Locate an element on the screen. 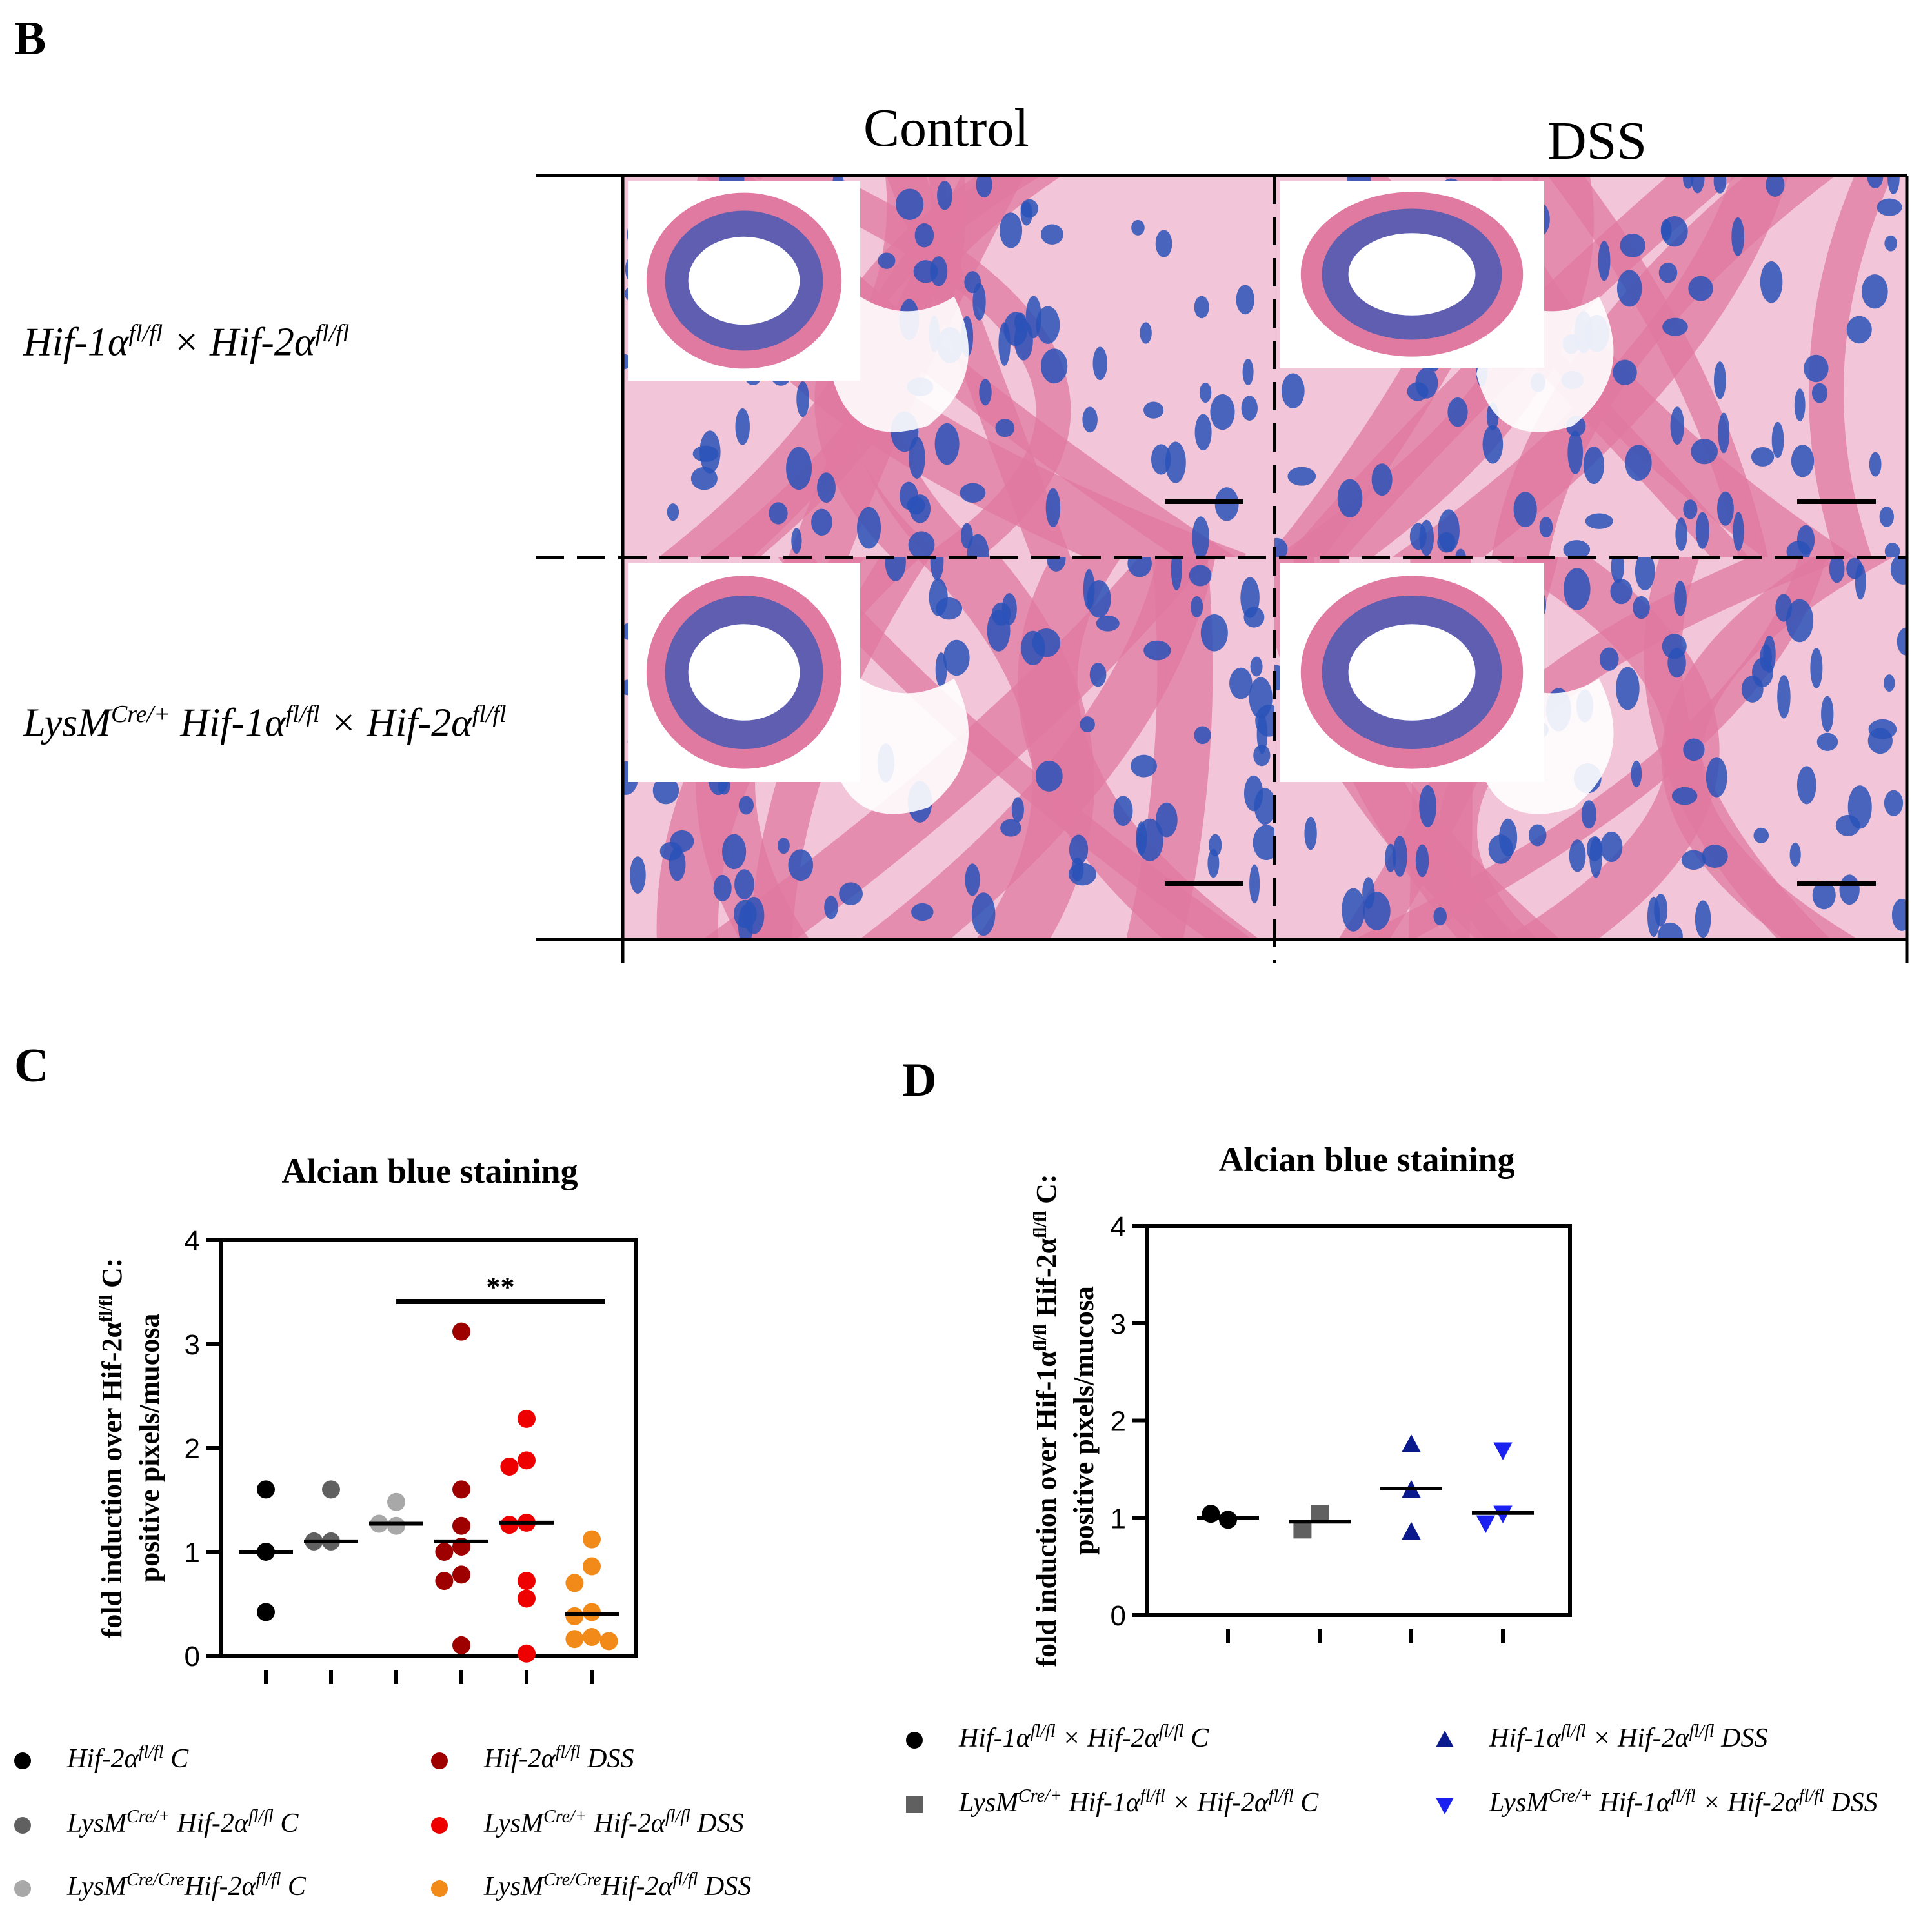  y-tick-label: 4 is located at coordinates (1118, 1227).